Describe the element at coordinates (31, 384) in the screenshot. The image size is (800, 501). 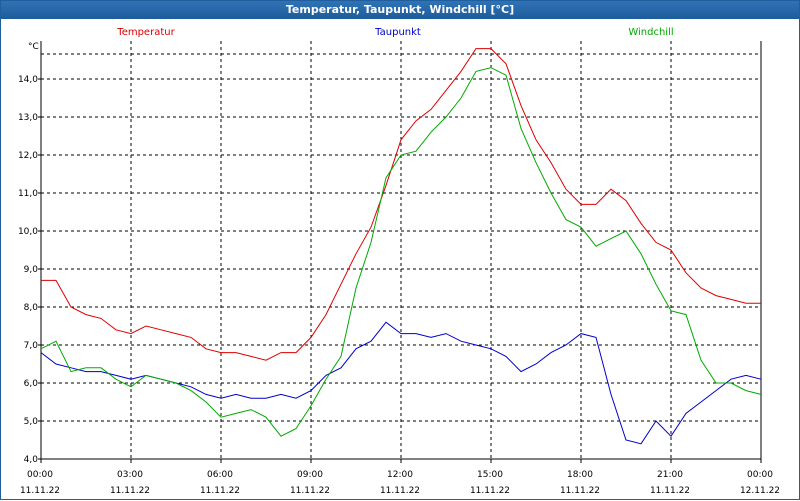
I see `y-tick-label: 6,0` at that location.